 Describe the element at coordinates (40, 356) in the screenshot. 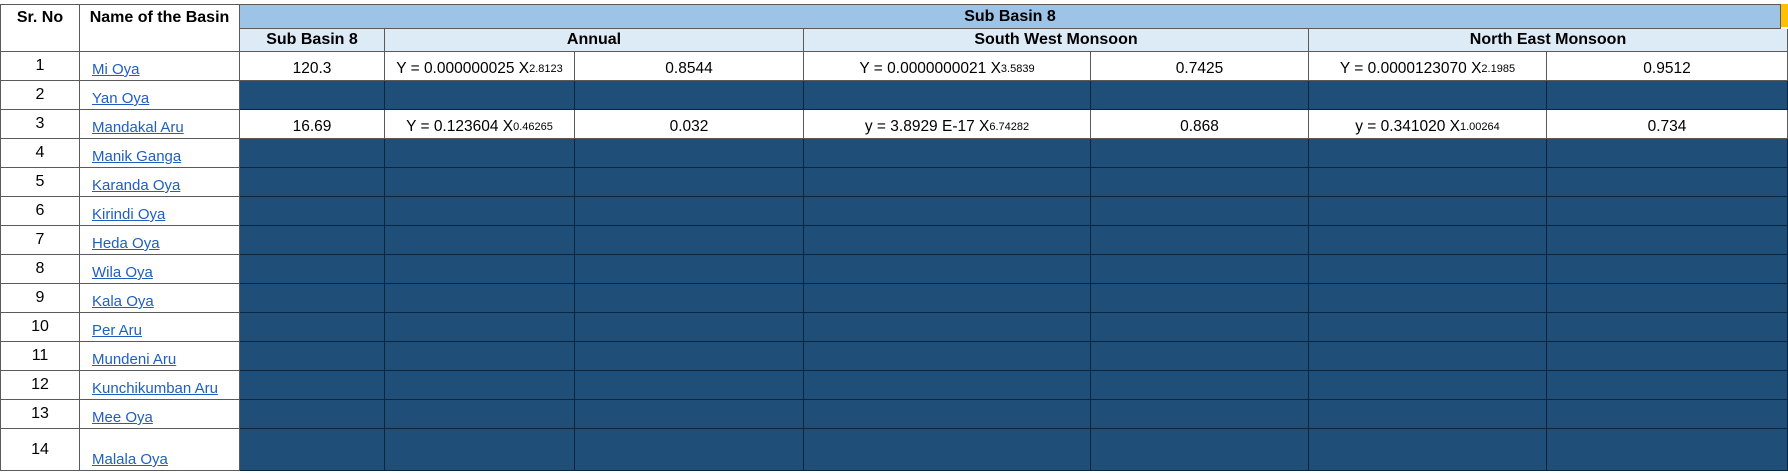

I see `sr-no-cell: 11` at that location.